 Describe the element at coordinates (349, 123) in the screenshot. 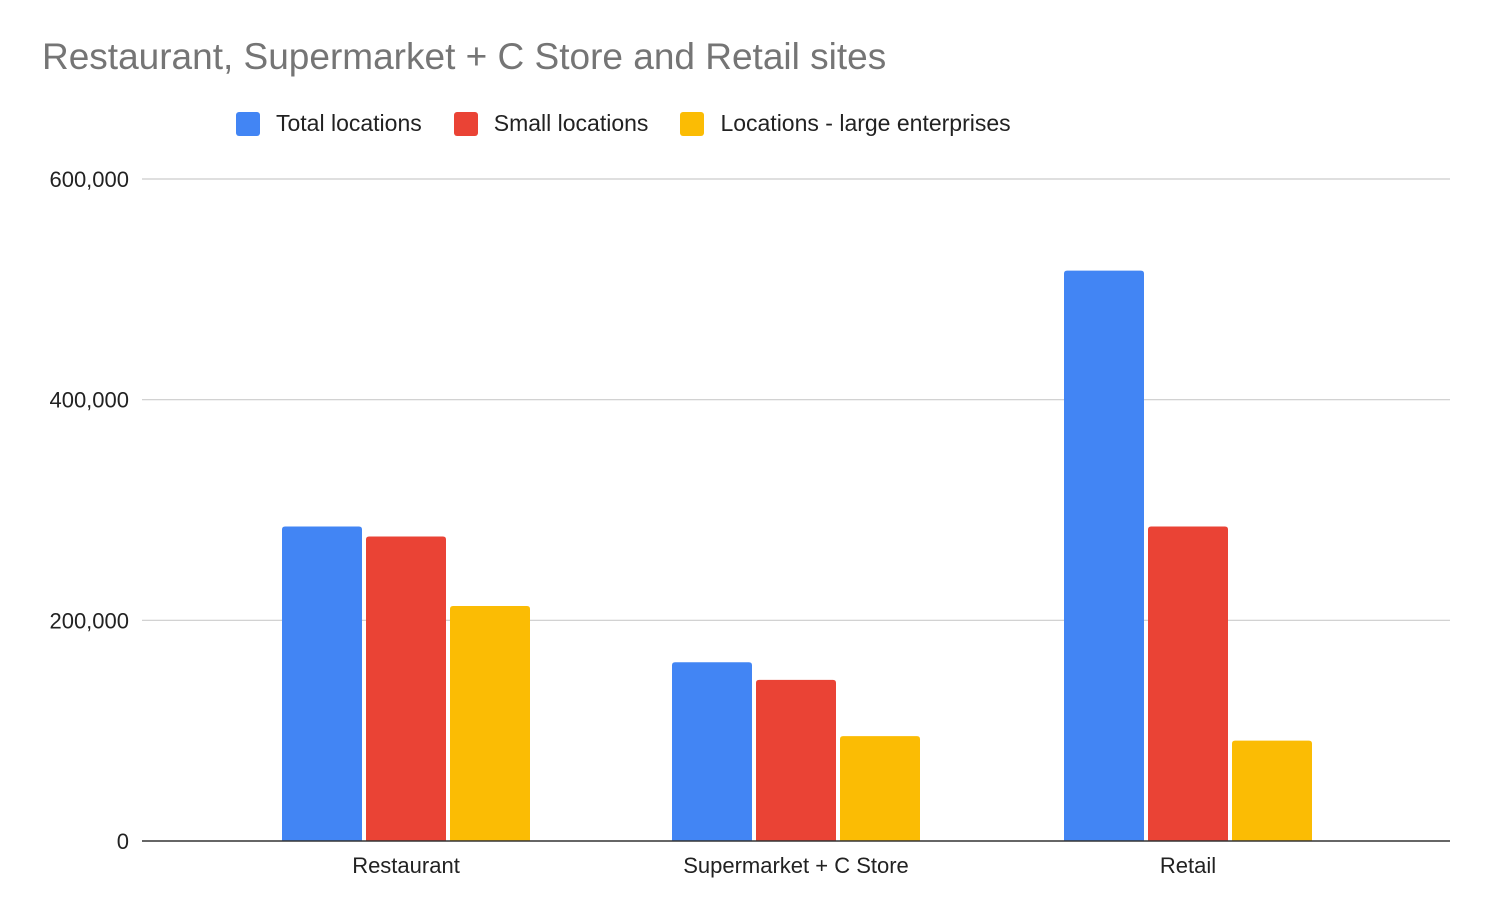

I see `legend-label-total: Total locations` at that location.